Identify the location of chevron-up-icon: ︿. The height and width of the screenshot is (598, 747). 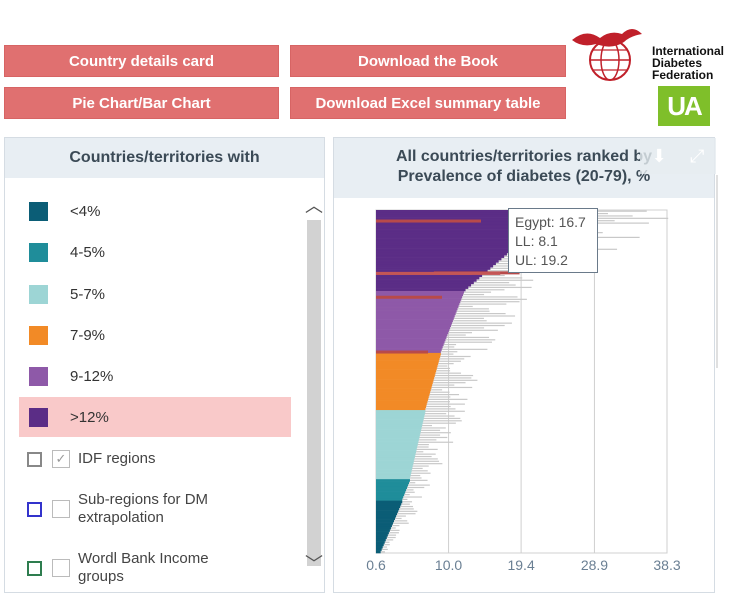
(314, 206).